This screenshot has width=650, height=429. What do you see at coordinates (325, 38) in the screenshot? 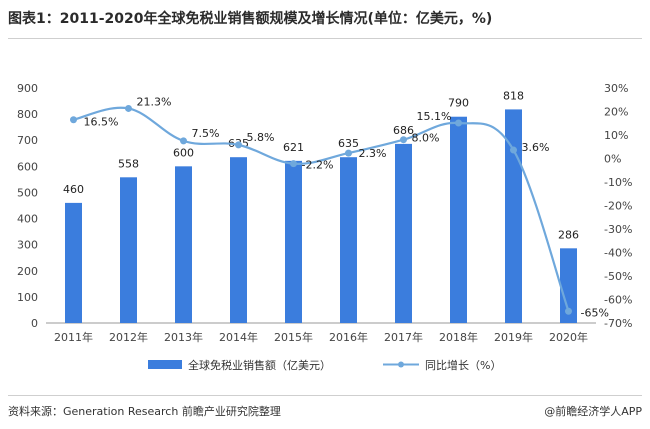
I see `title-divider` at bounding box center [325, 38].